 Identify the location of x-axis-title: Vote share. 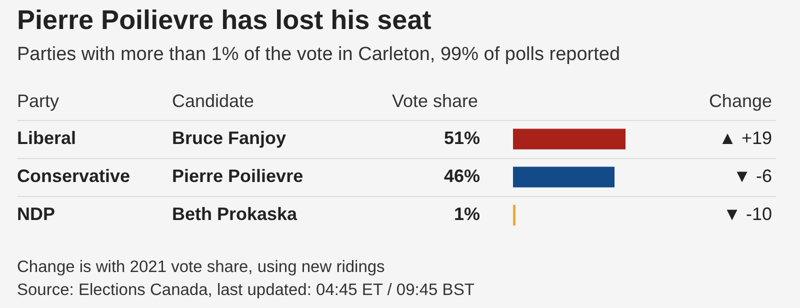
(435, 100).